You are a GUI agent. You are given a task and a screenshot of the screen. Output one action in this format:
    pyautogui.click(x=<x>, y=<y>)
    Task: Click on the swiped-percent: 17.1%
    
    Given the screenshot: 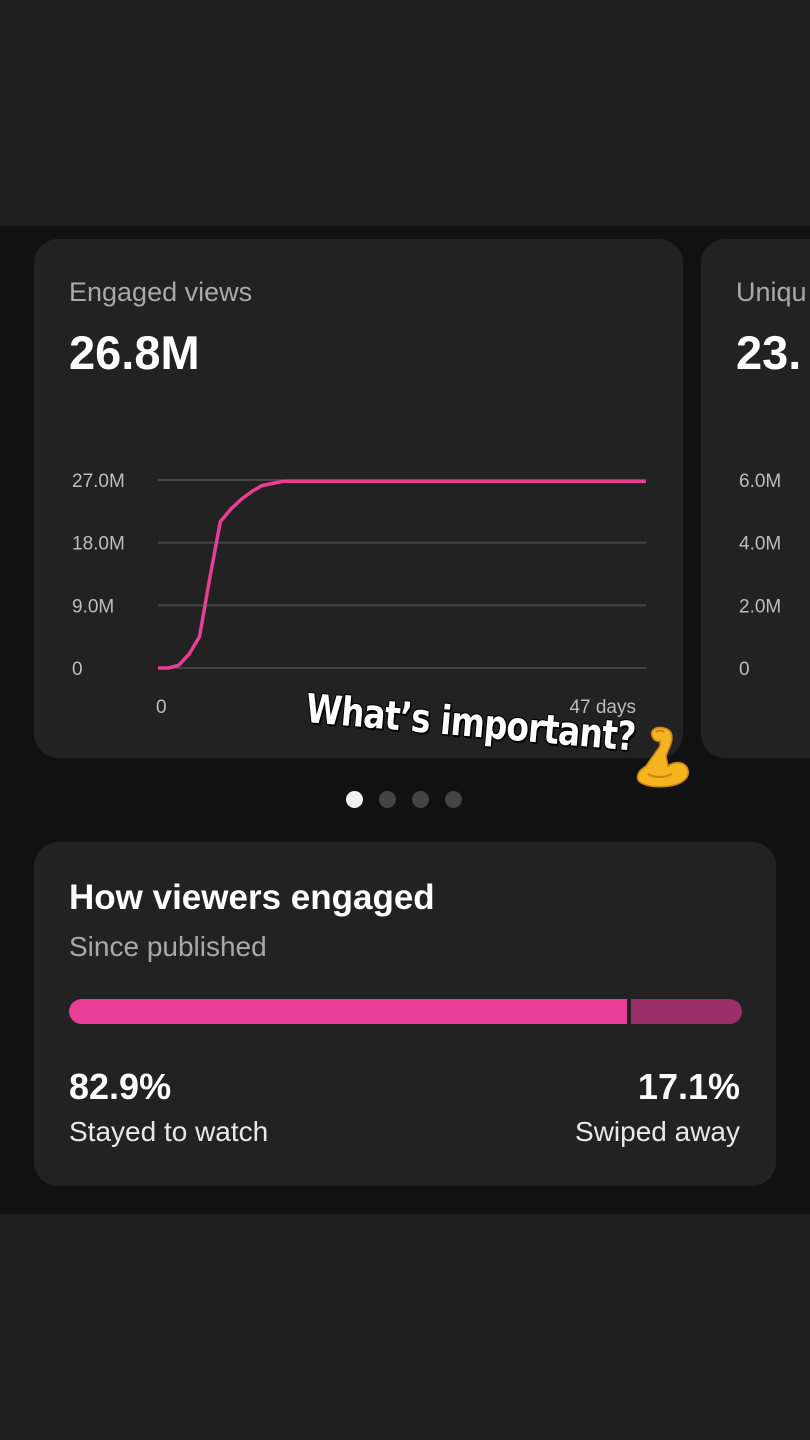 What is the action you would take?
    pyautogui.click(x=688, y=1086)
    